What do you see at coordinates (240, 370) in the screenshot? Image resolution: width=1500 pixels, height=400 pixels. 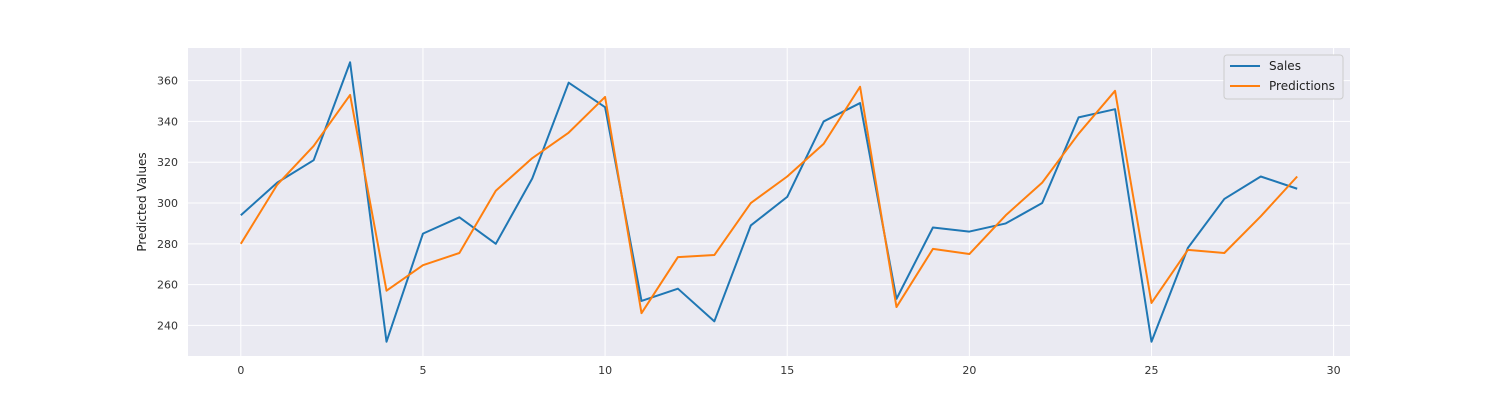 I see `x-tick-label: 0` at bounding box center [240, 370].